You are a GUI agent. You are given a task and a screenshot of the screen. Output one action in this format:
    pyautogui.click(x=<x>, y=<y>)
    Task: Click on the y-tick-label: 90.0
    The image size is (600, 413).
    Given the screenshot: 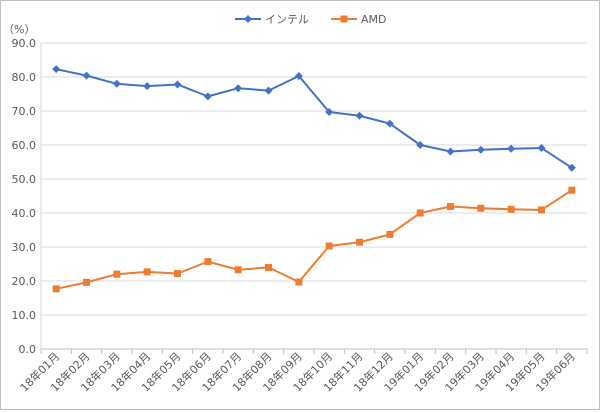 What is the action you would take?
    pyautogui.click(x=24, y=43)
    